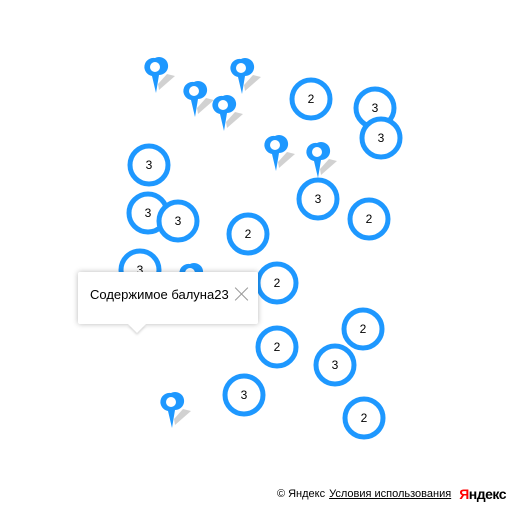  I want to click on copyrights: © Яндекс Условия использования Яндекс, so click(391, 494).